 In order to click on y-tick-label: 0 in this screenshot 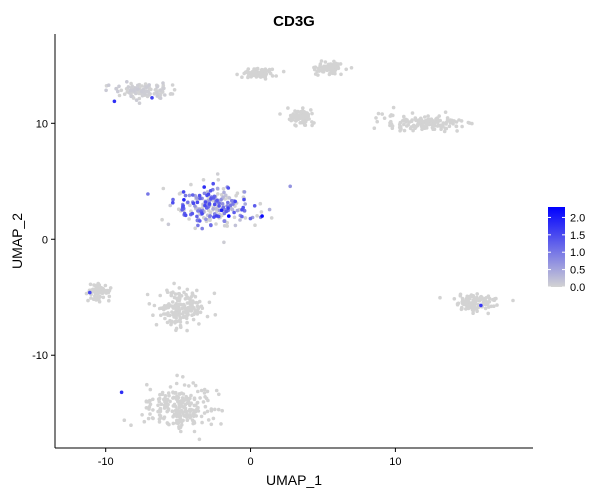, I will do `click(45, 240)`.